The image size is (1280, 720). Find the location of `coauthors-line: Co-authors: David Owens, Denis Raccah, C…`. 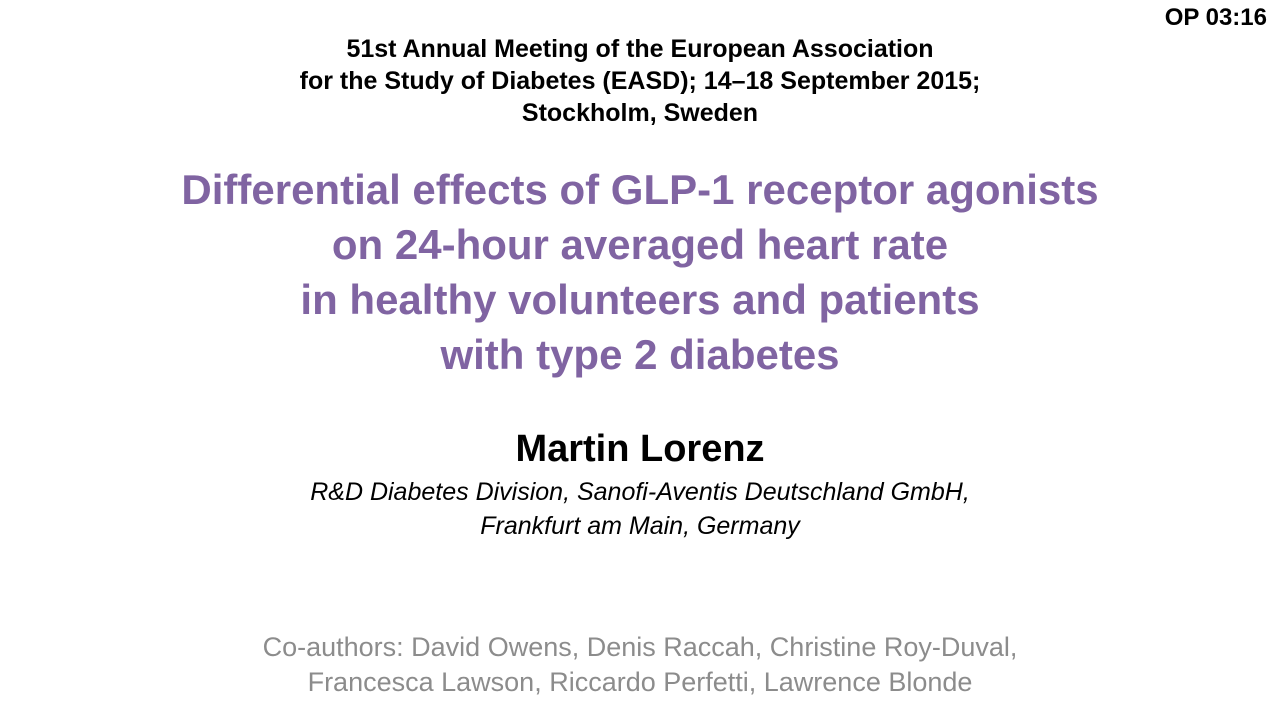

coauthors-line: Co-authors: David Owens, Denis Raccah, C… is located at coordinates (640, 647).